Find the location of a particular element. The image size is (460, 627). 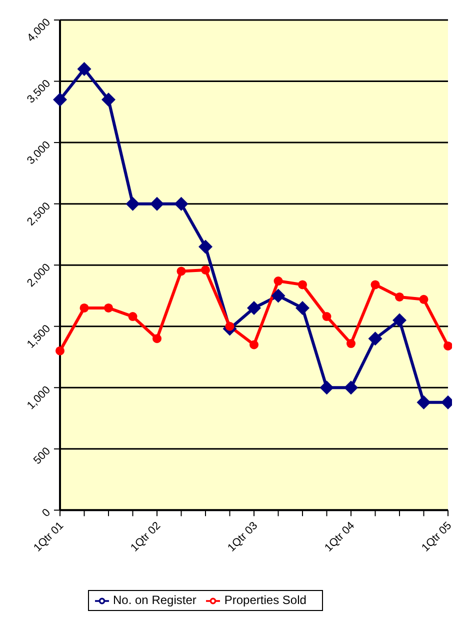

x-tick-label: 1Qtr 04 is located at coordinates (340, 537).